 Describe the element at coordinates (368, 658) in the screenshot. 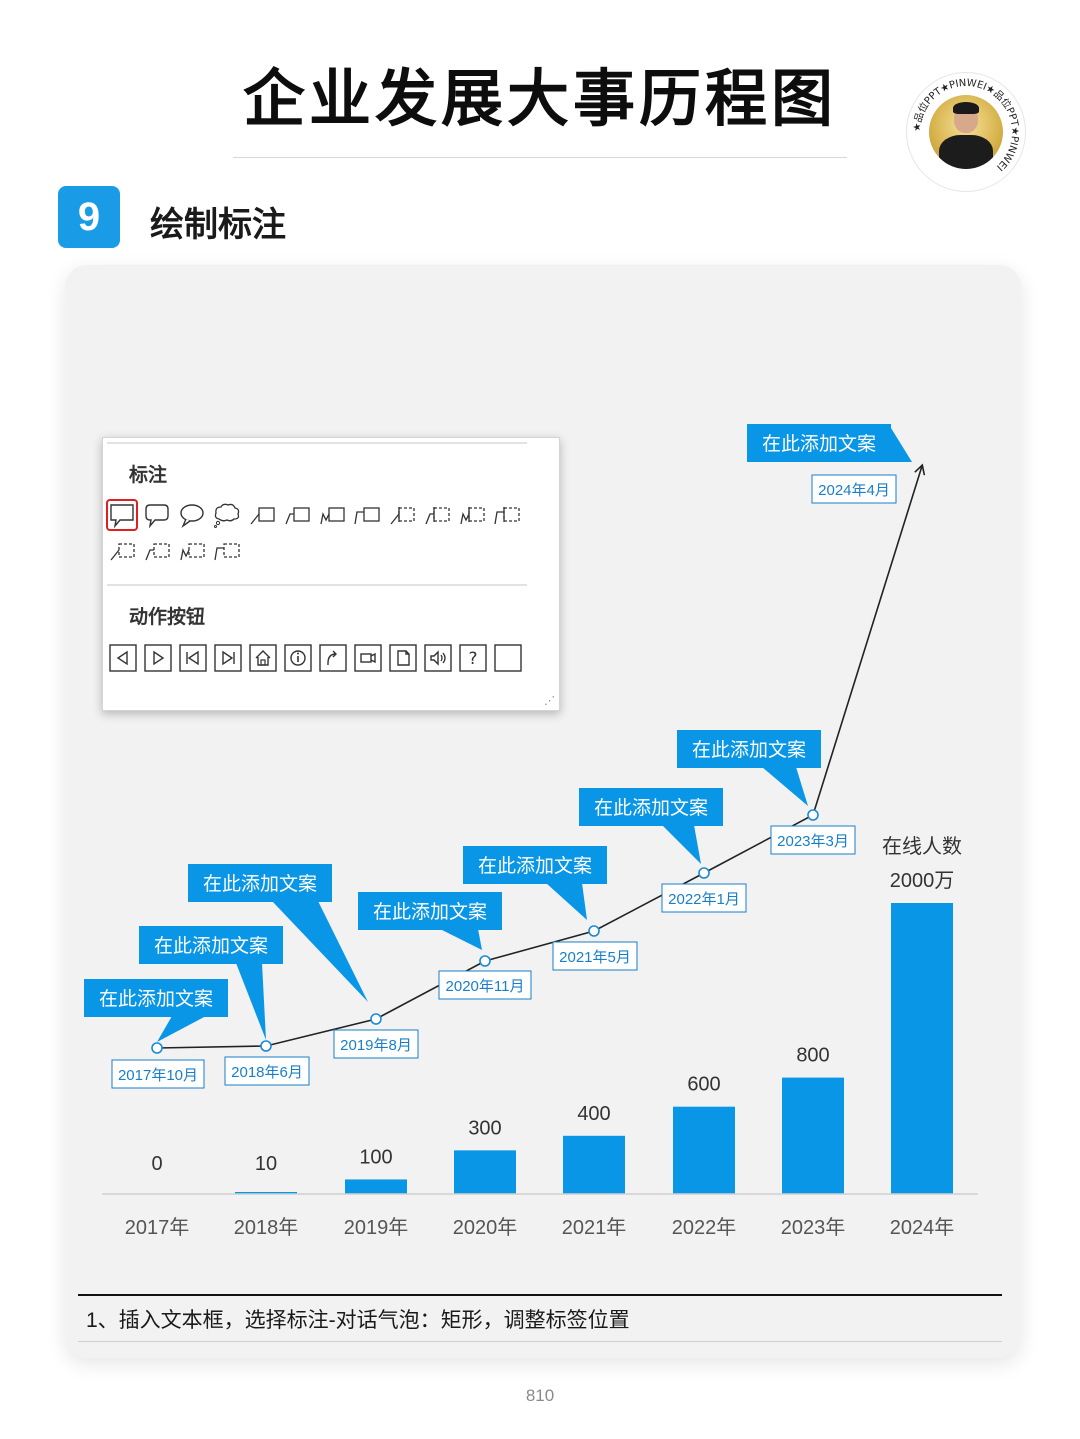

I see `video-icon` at that location.